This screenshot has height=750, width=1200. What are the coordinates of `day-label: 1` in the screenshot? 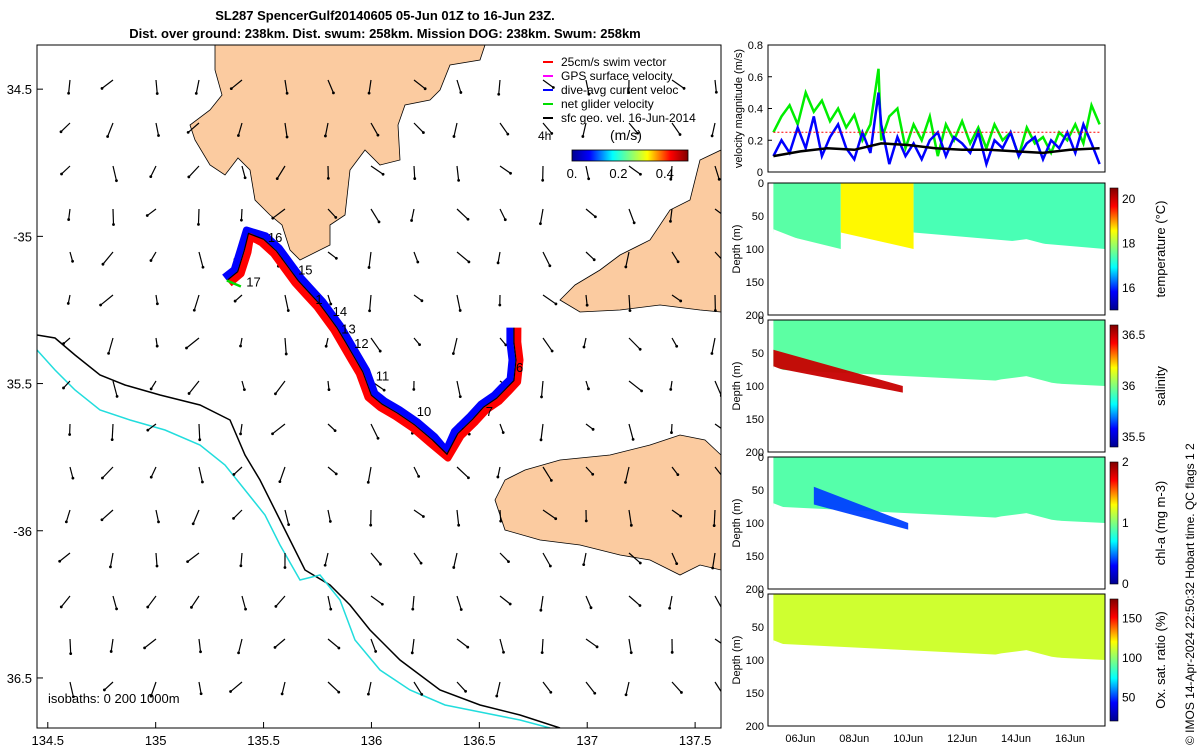 It's located at (318, 299).